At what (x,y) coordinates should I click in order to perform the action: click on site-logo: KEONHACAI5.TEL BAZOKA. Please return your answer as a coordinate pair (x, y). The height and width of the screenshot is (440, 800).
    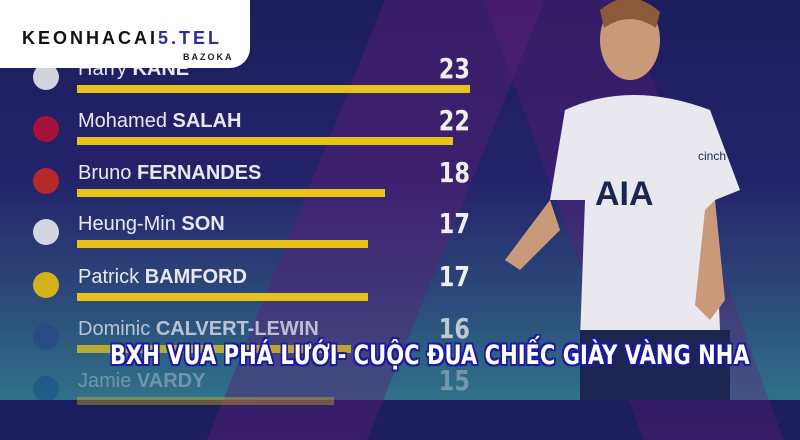
    Looking at the image, I should click on (125, 34).